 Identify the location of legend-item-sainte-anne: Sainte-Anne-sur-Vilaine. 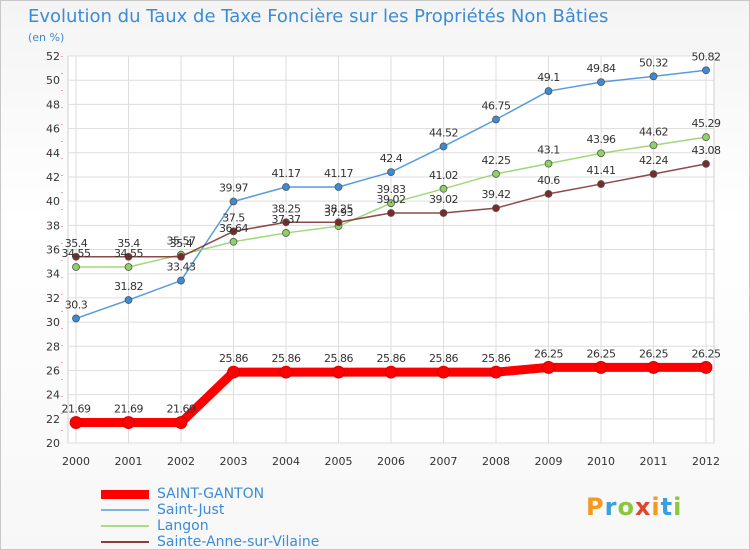
(210, 542).